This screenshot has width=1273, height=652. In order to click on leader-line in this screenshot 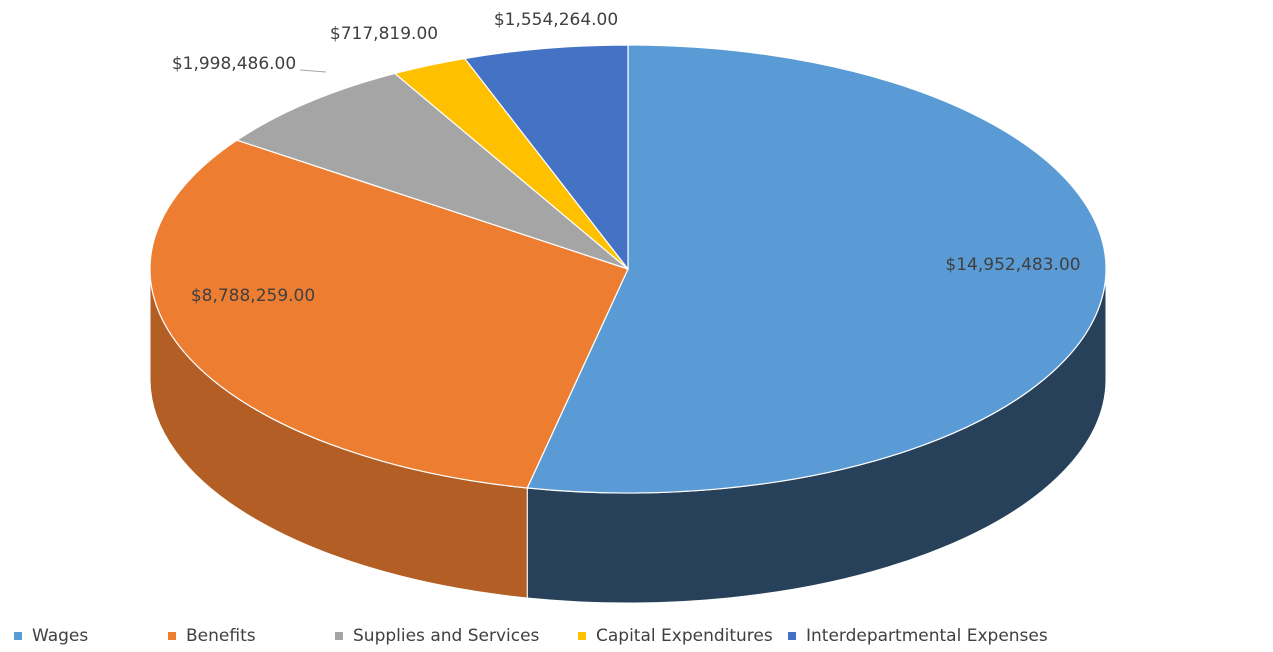, I will do `click(313, 71)`.